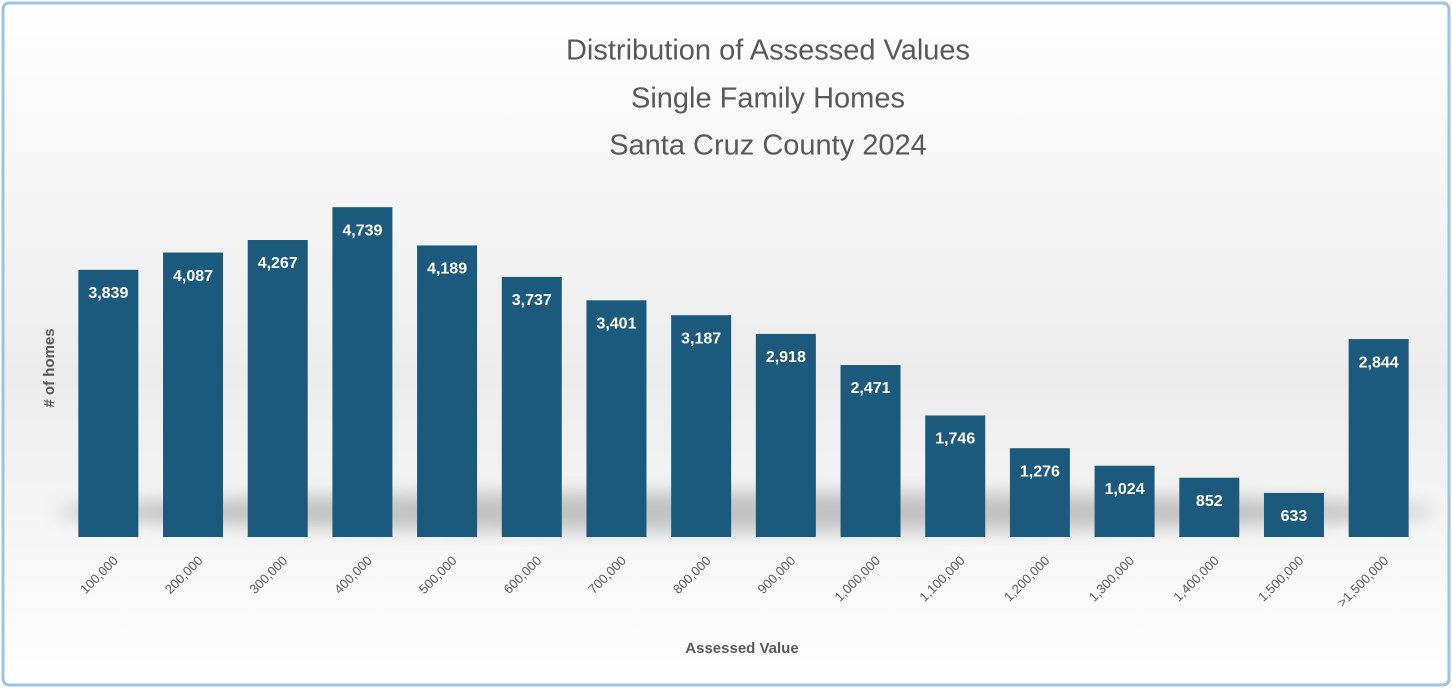 This screenshot has height=688, width=1452. What do you see at coordinates (1125, 489) in the screenshot?
I see `value-label: 1,024` at bounding box center [1125, 489].